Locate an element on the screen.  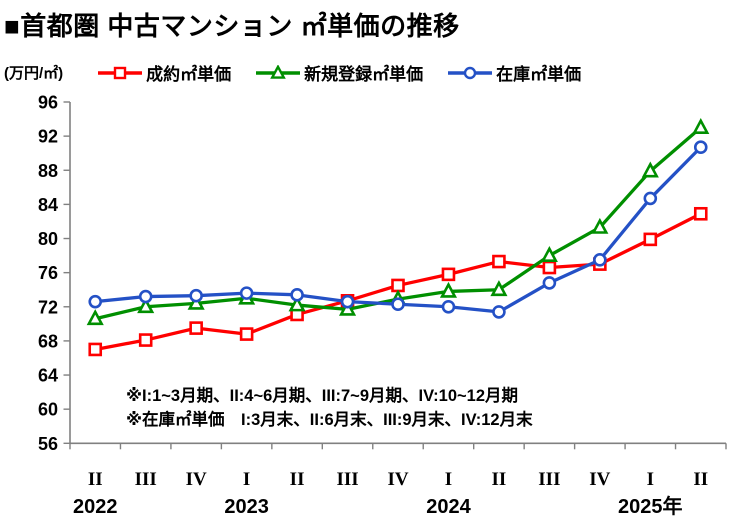
legend-row: (万円/㎡) 成約㎡単価 新規登録㎡単価 在庫㎡単価 is located at coordinates (373, 72).